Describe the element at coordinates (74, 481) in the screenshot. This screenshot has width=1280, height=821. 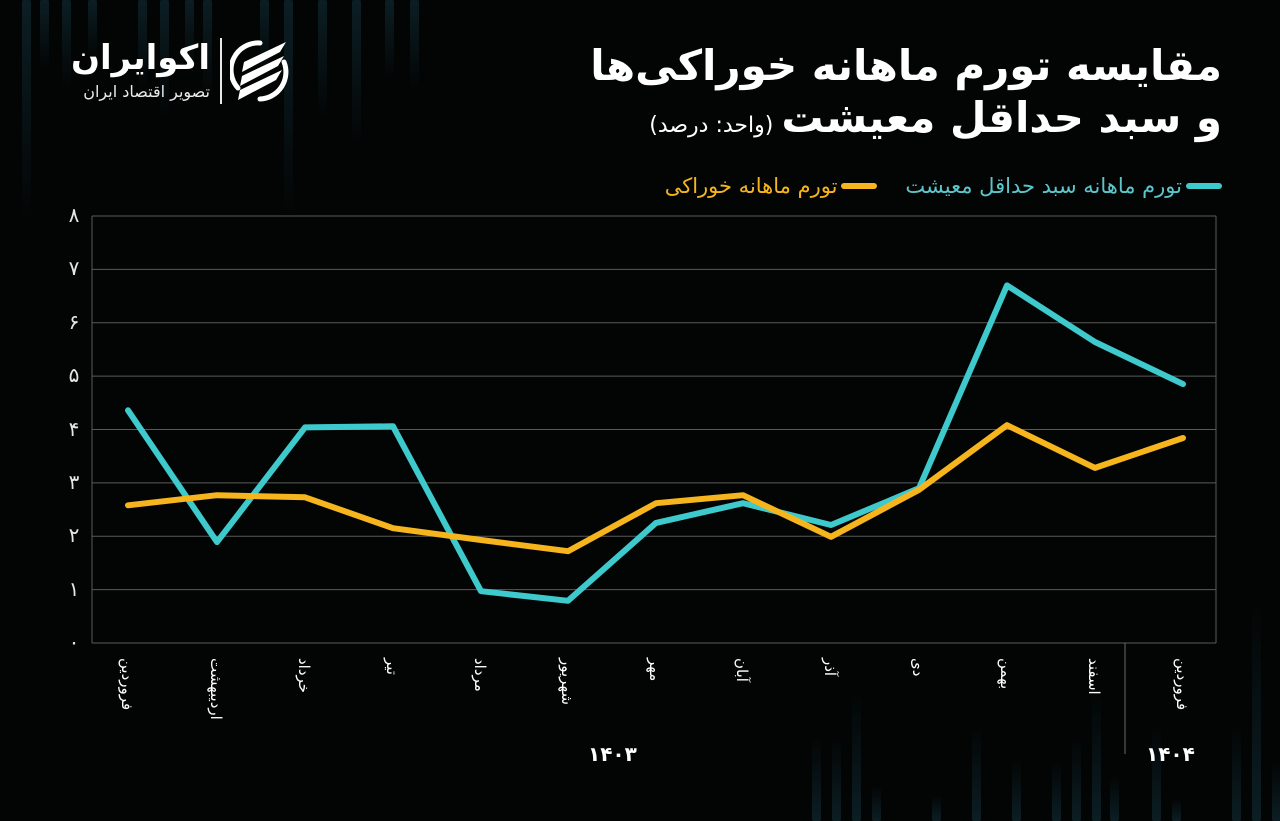
I see `y-tick-label: ۳` at that location.